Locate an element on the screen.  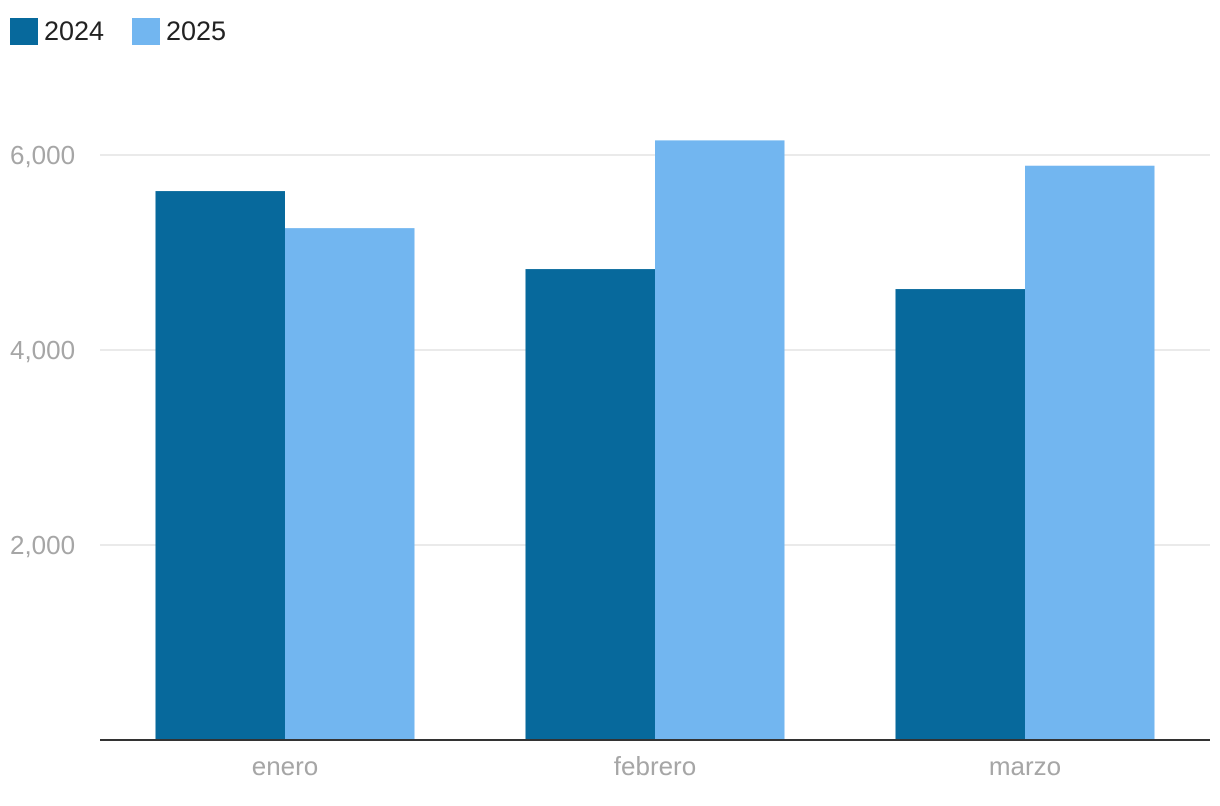
legend-label: 2025 is located at coordinates (196, 31).